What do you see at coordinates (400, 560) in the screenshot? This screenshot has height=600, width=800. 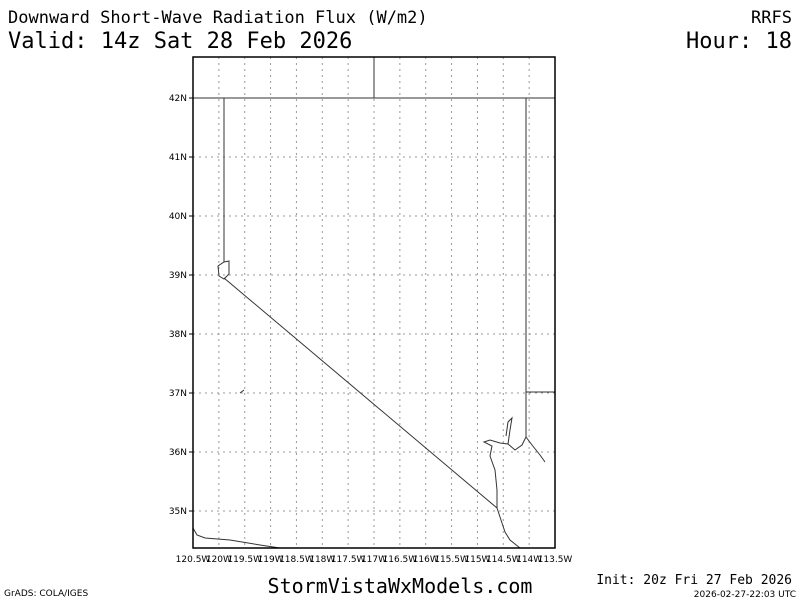 I see `lon-label: 116.5W` at bounding box center [400, 560].